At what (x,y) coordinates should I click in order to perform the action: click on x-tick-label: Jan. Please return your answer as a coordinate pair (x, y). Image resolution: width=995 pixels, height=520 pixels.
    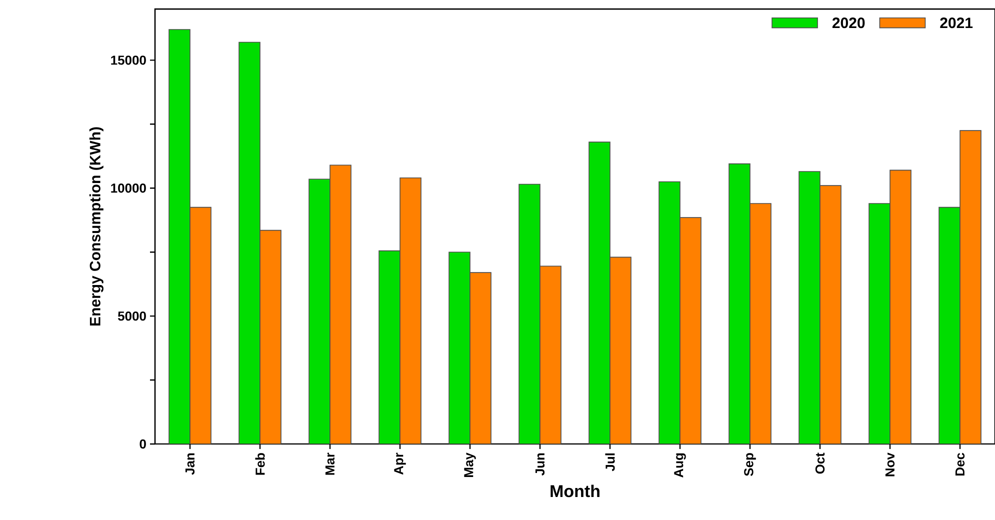
    Looking at the image, I should click on (190, 464).